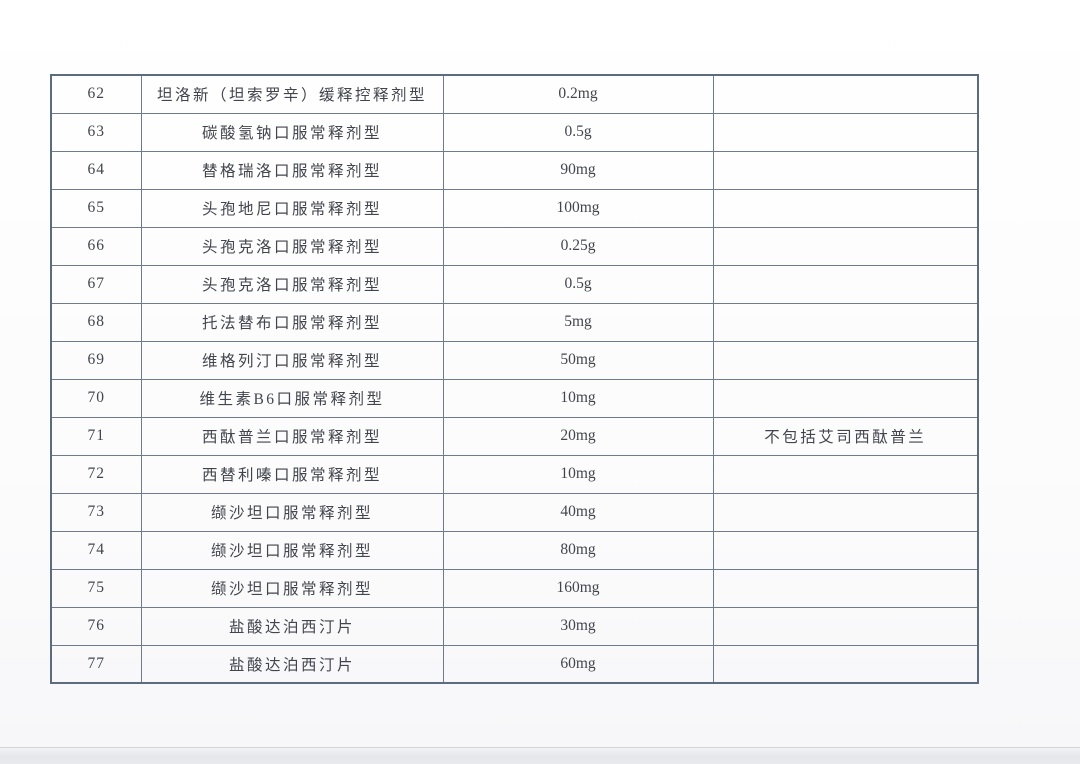  What do you see at coordinates (578, 246) in the screenshot?
I see `cell-dosage: 0.25g` at bounding box center [578, 246].